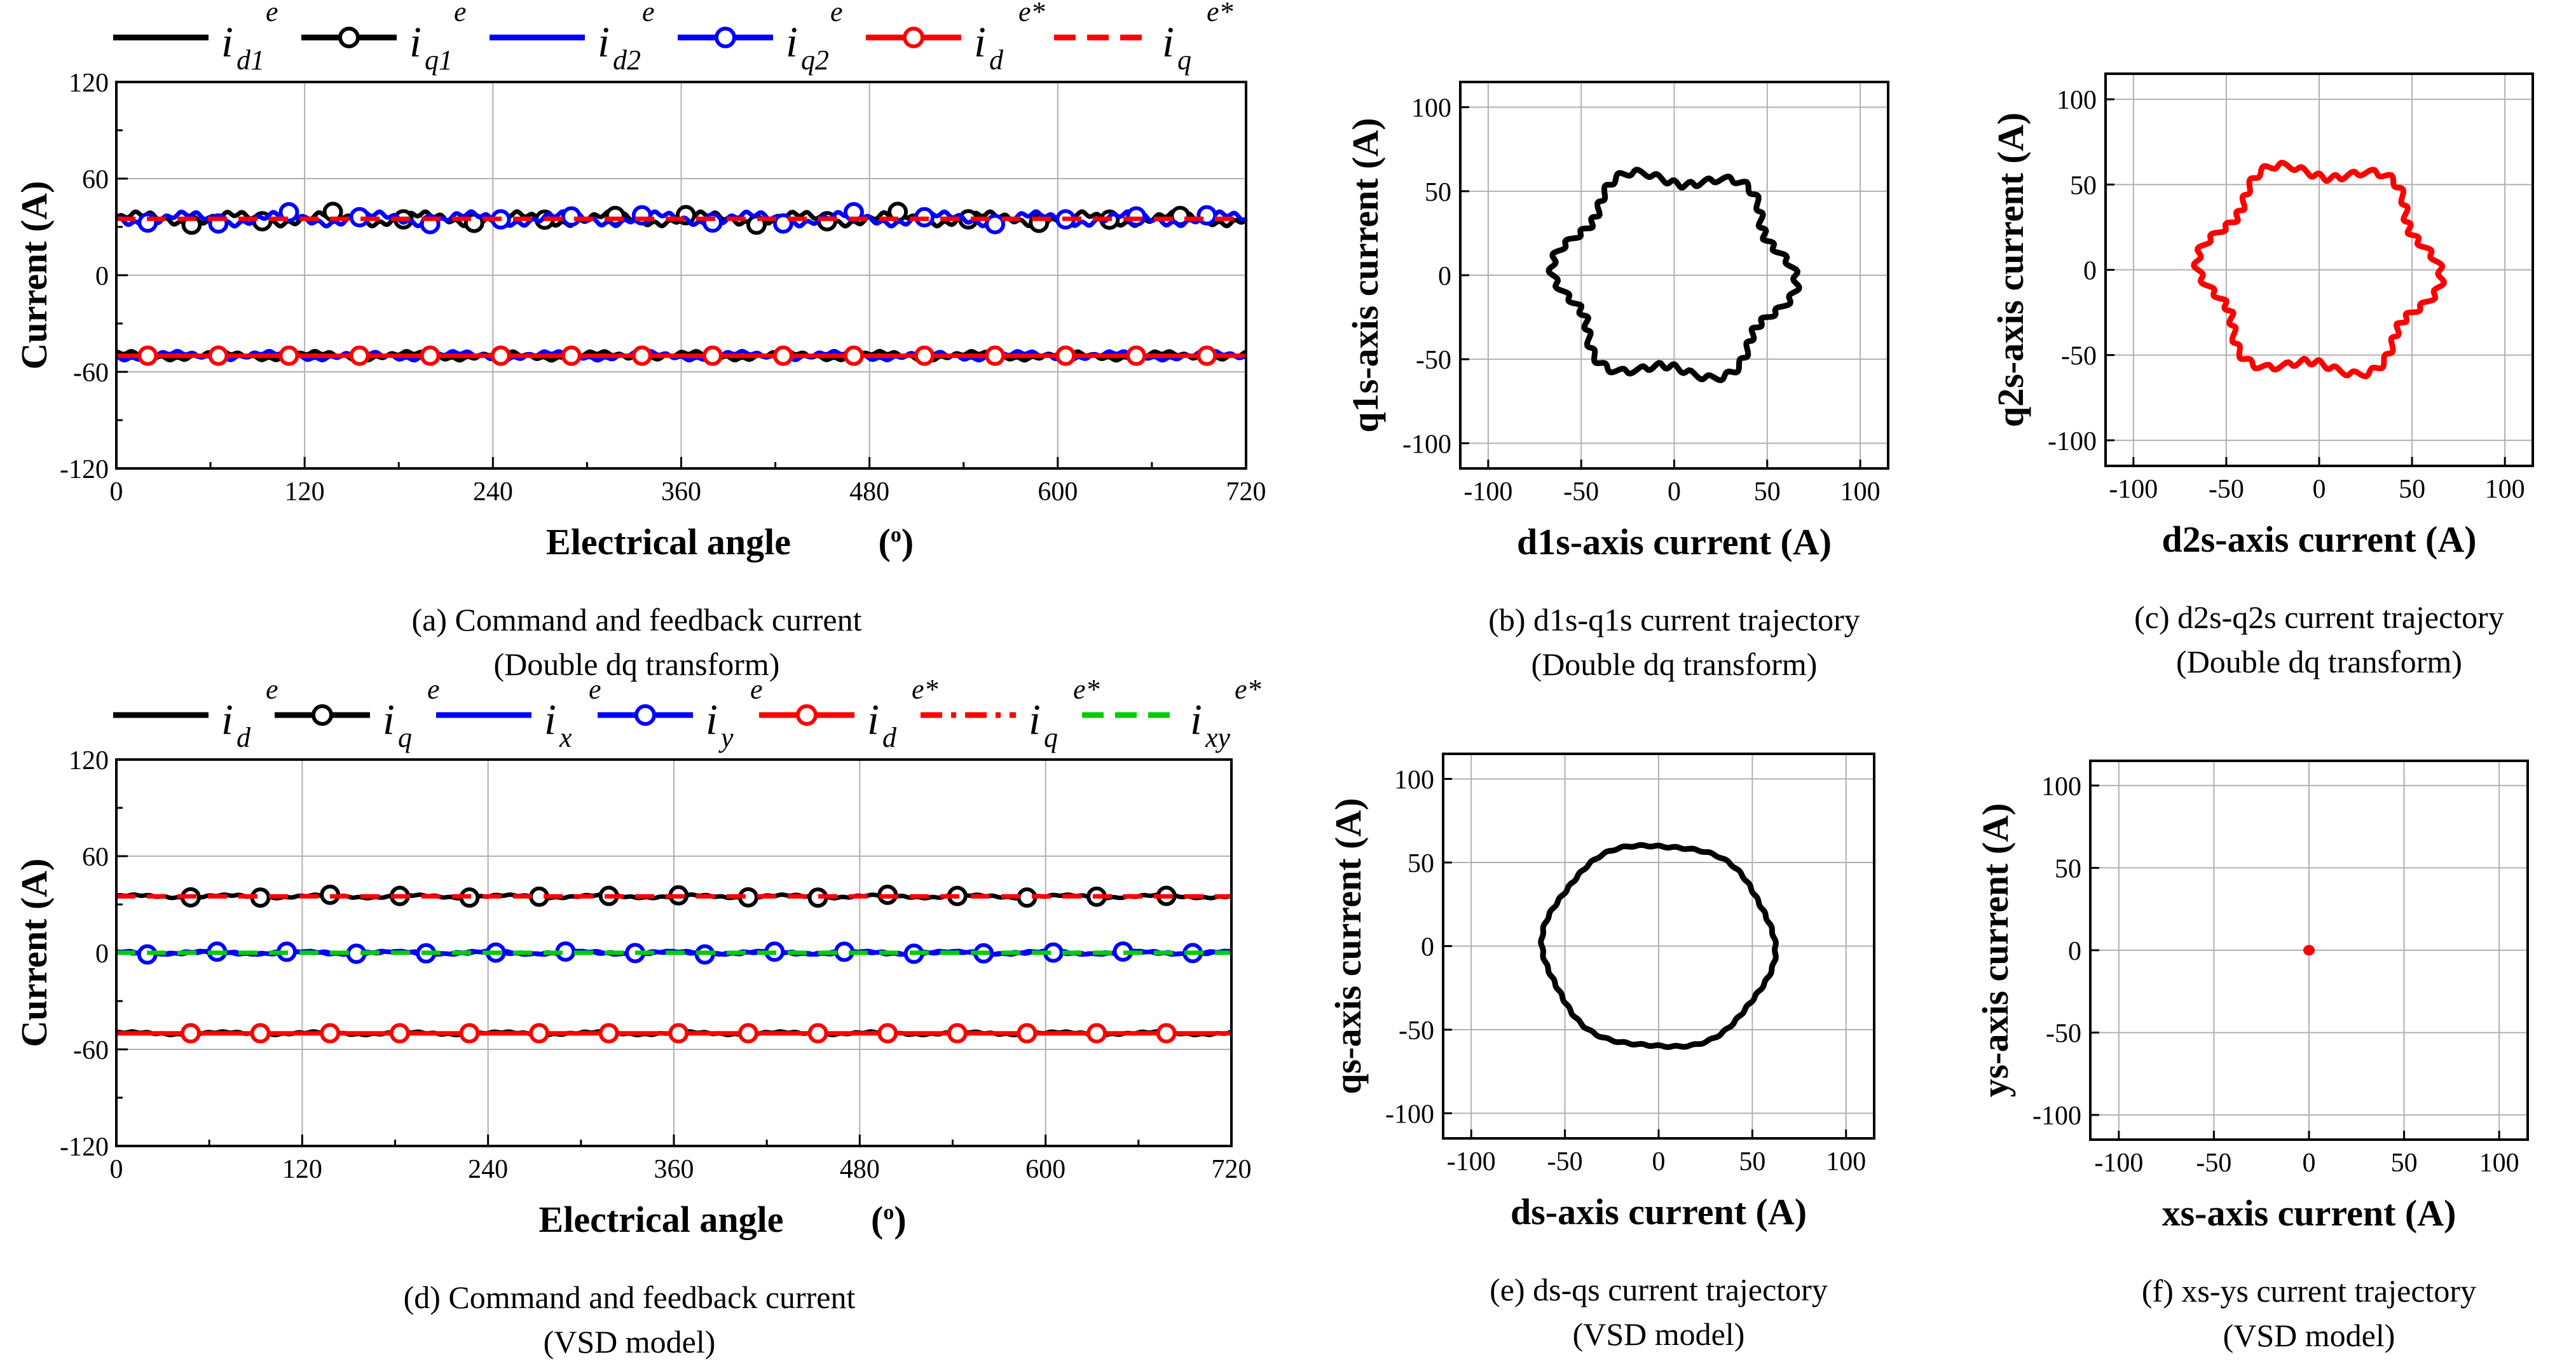 The image size is (2576, 1371). I want to click on x-axis-label: d1s-axis current (A), so click(1674, 542).